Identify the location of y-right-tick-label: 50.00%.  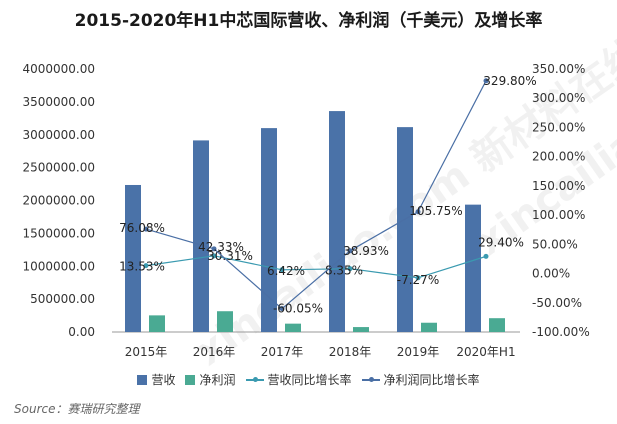
(555, 244).